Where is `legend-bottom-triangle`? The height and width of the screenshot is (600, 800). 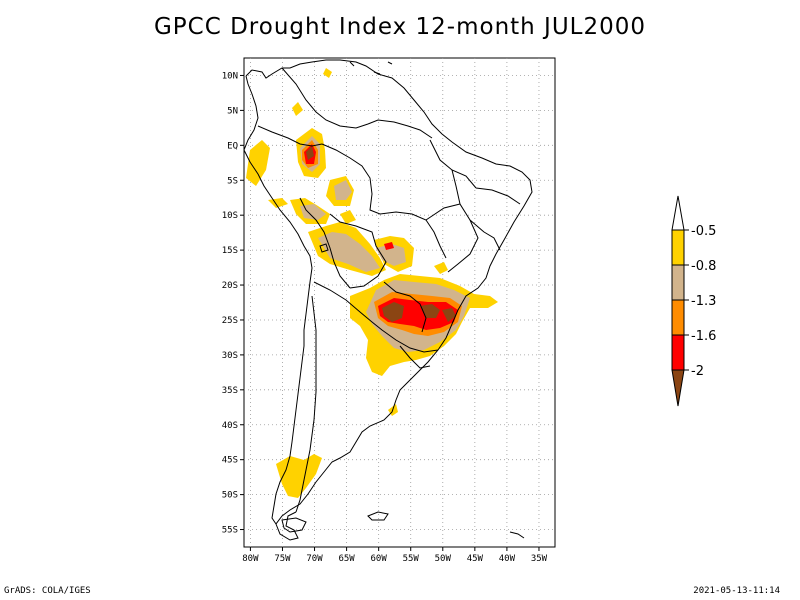
legend-bottom-triangle is located at coordinates (678, 388).